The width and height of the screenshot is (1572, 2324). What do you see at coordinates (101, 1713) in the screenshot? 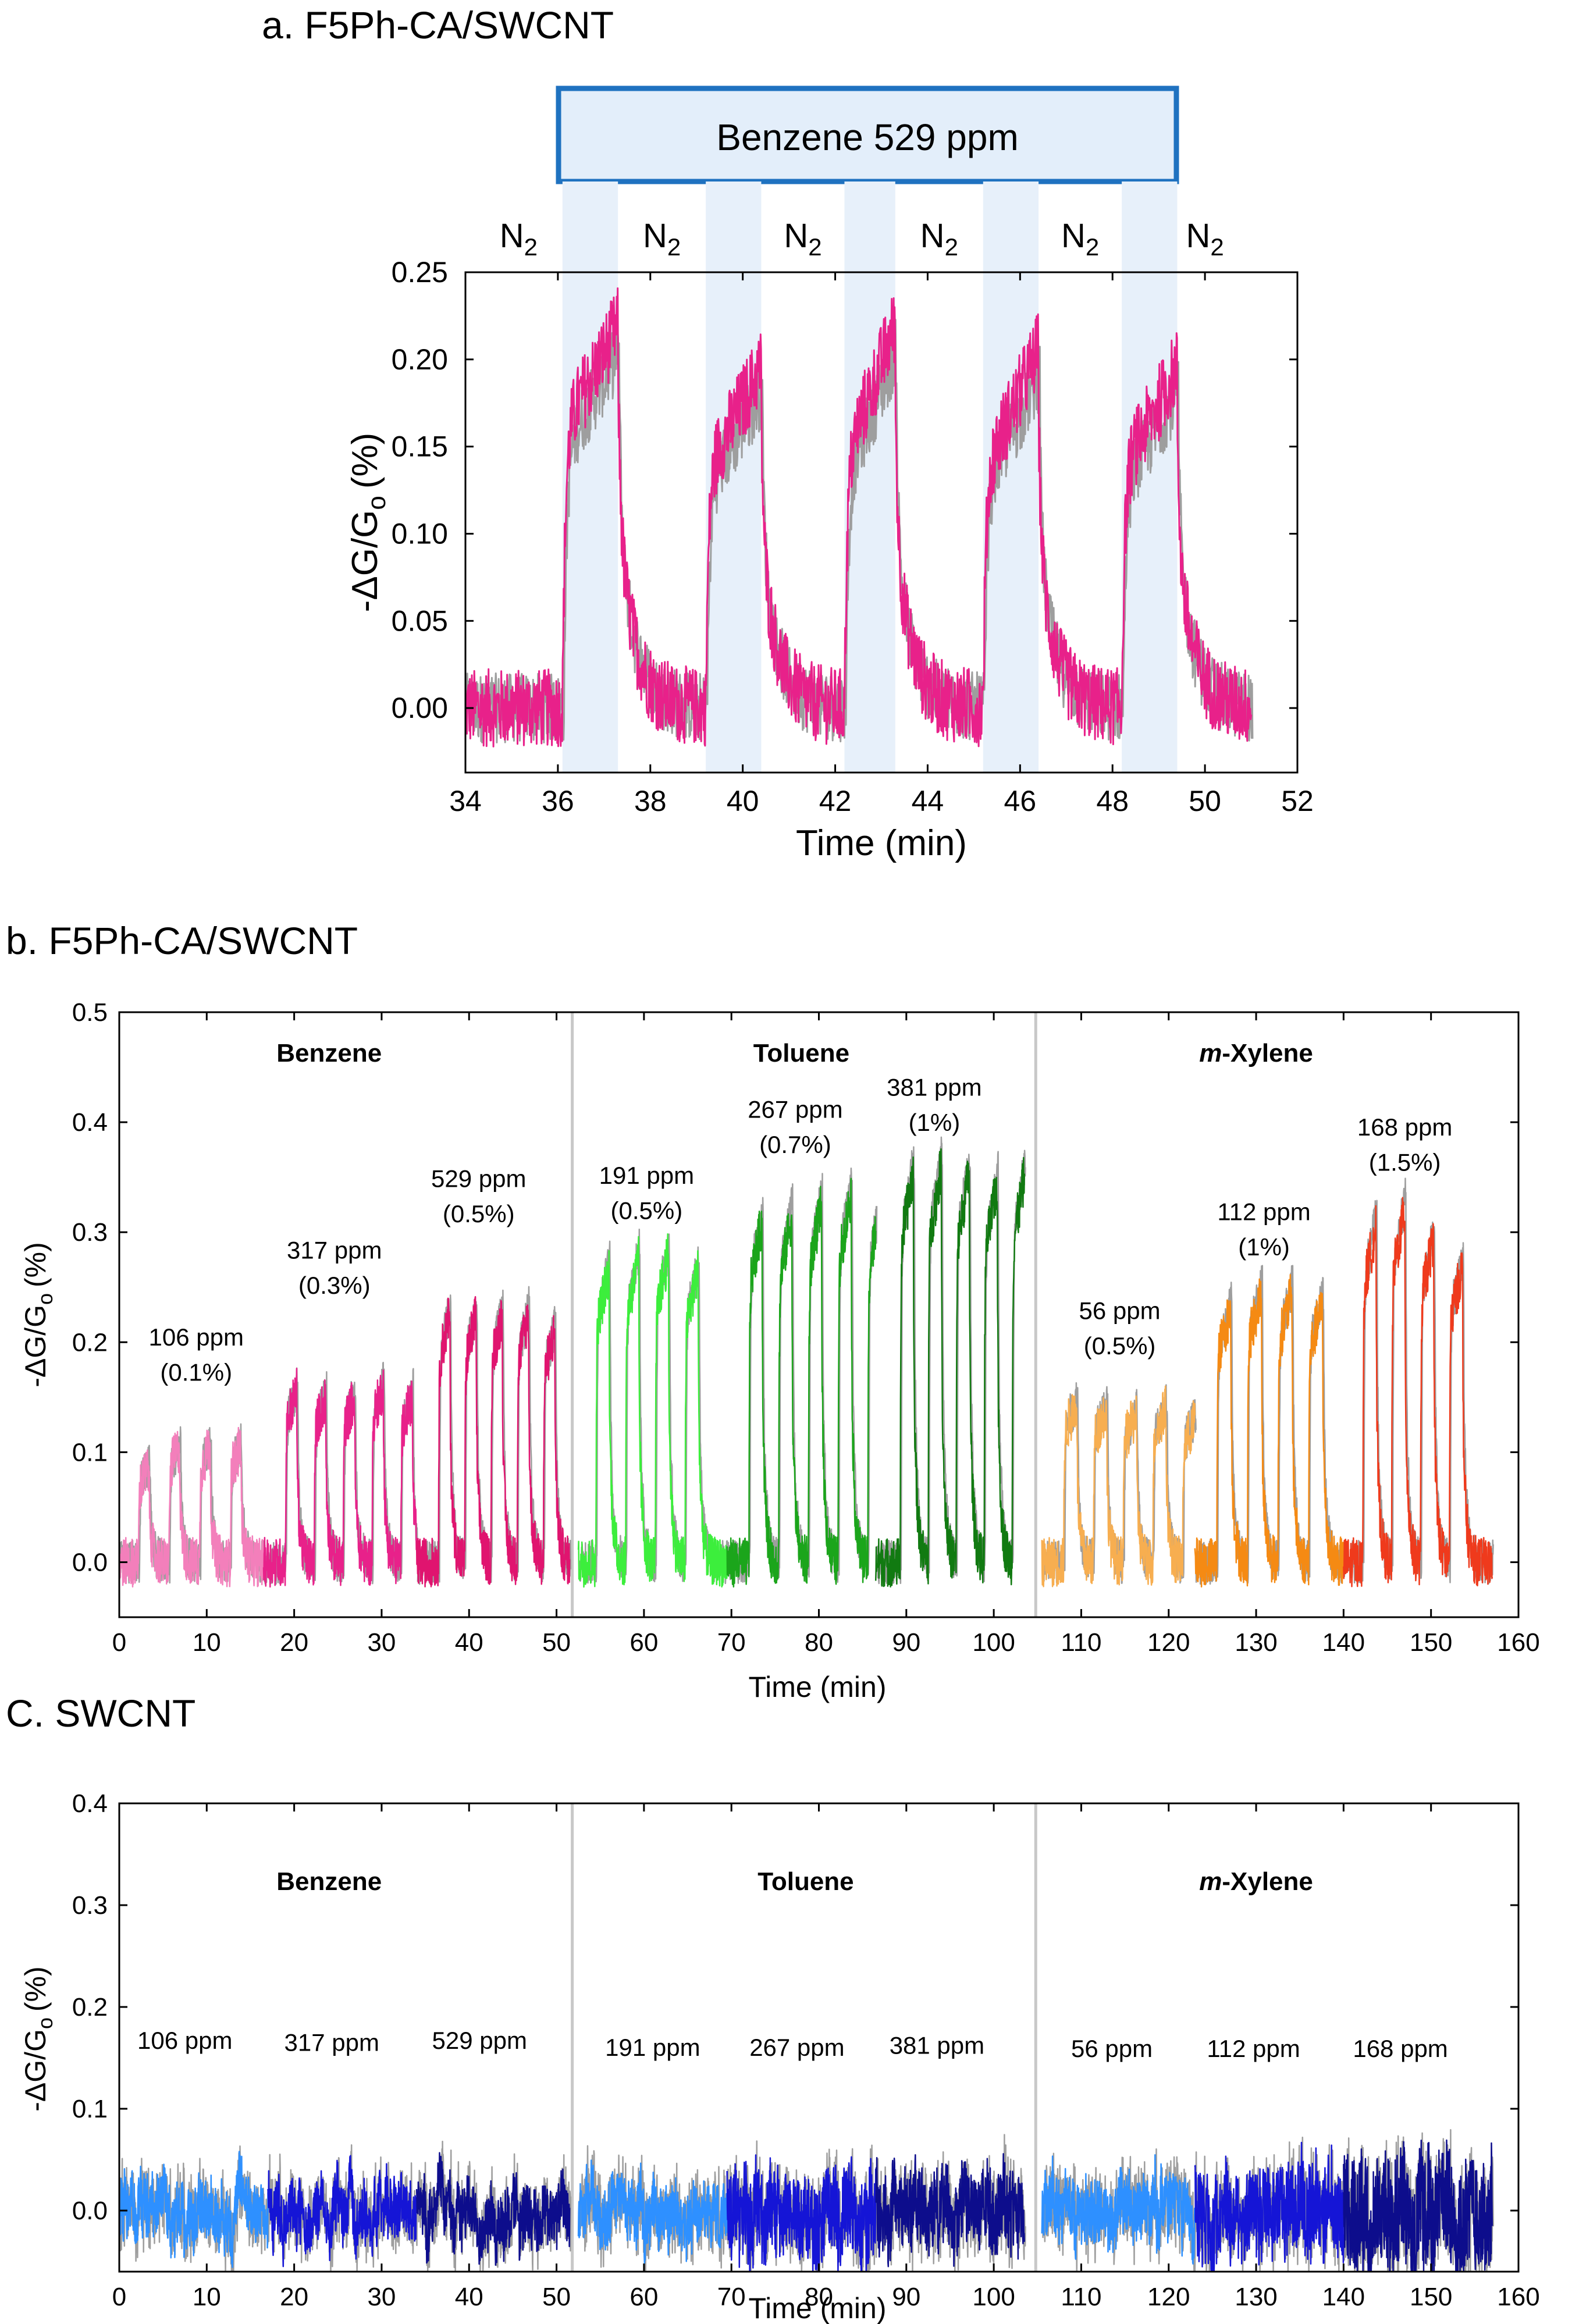
I see `panel-c-title: C. SWCNT` at bounding box center [101, 1713].